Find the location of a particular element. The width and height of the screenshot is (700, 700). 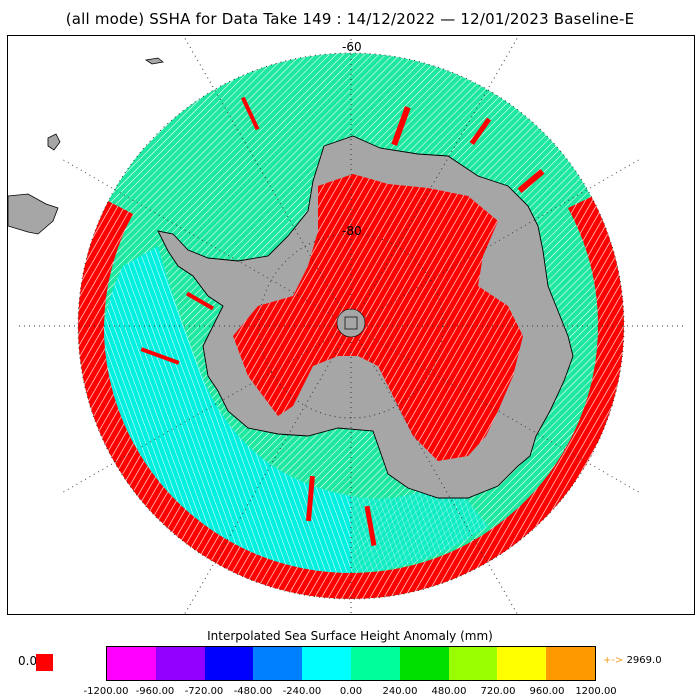

colorbar-tick-5: 0.00 is located at coordinates (351, 691).